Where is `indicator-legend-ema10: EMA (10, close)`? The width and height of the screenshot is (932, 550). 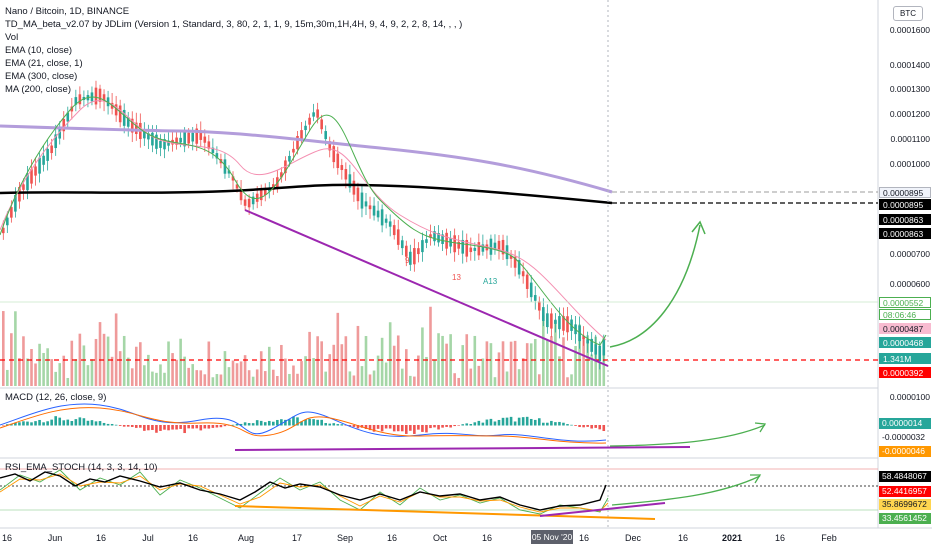 indicator-legend-ema10: EMA (10, close) is located at coordinates (39, 50).